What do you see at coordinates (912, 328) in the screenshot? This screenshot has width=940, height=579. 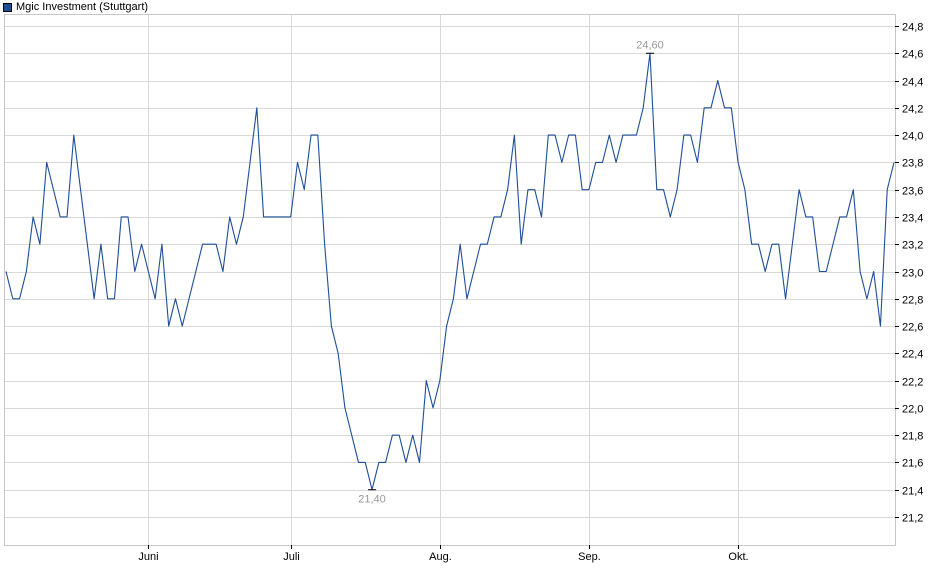 I see `y-tick-label: 22,6` at bounding box center [912, 328].